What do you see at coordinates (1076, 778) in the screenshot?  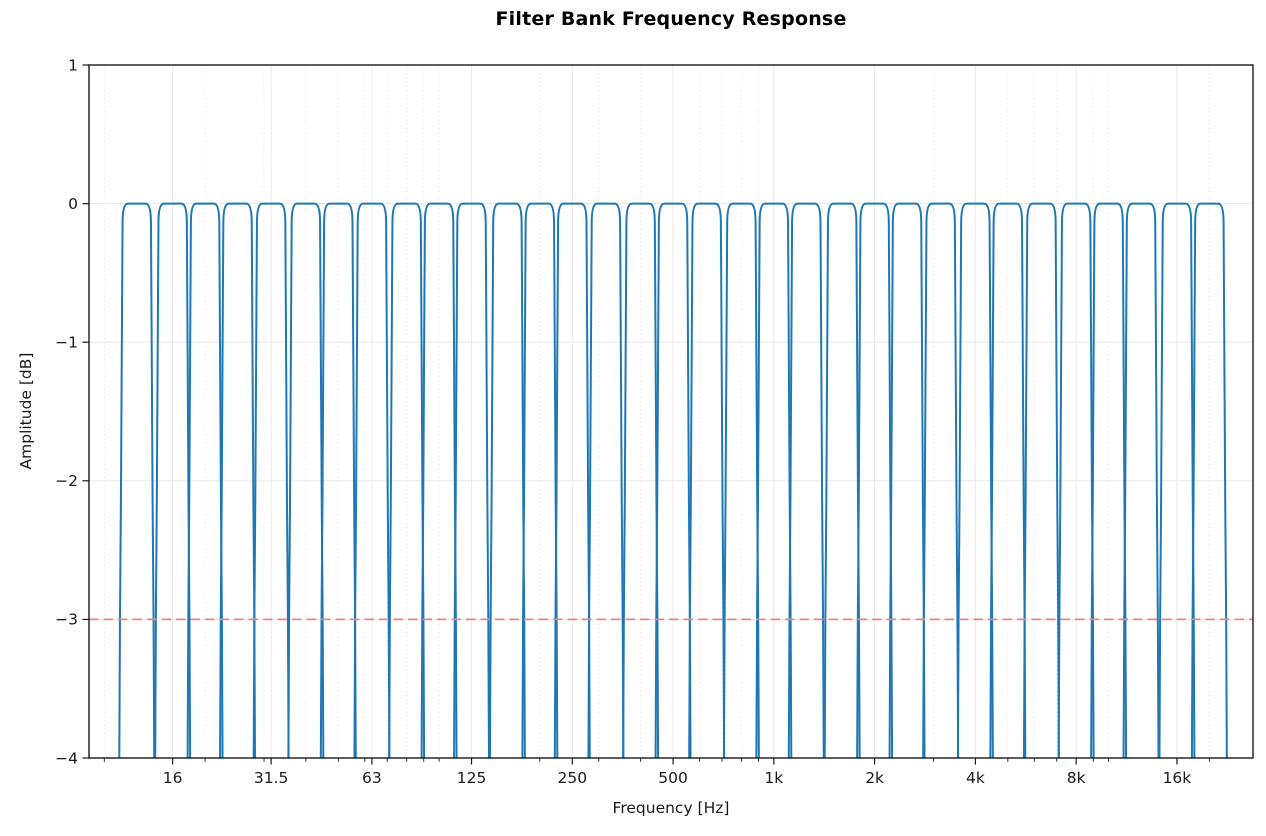 I see `x-tick-label: 8k` at bounding box center [1076, 778].